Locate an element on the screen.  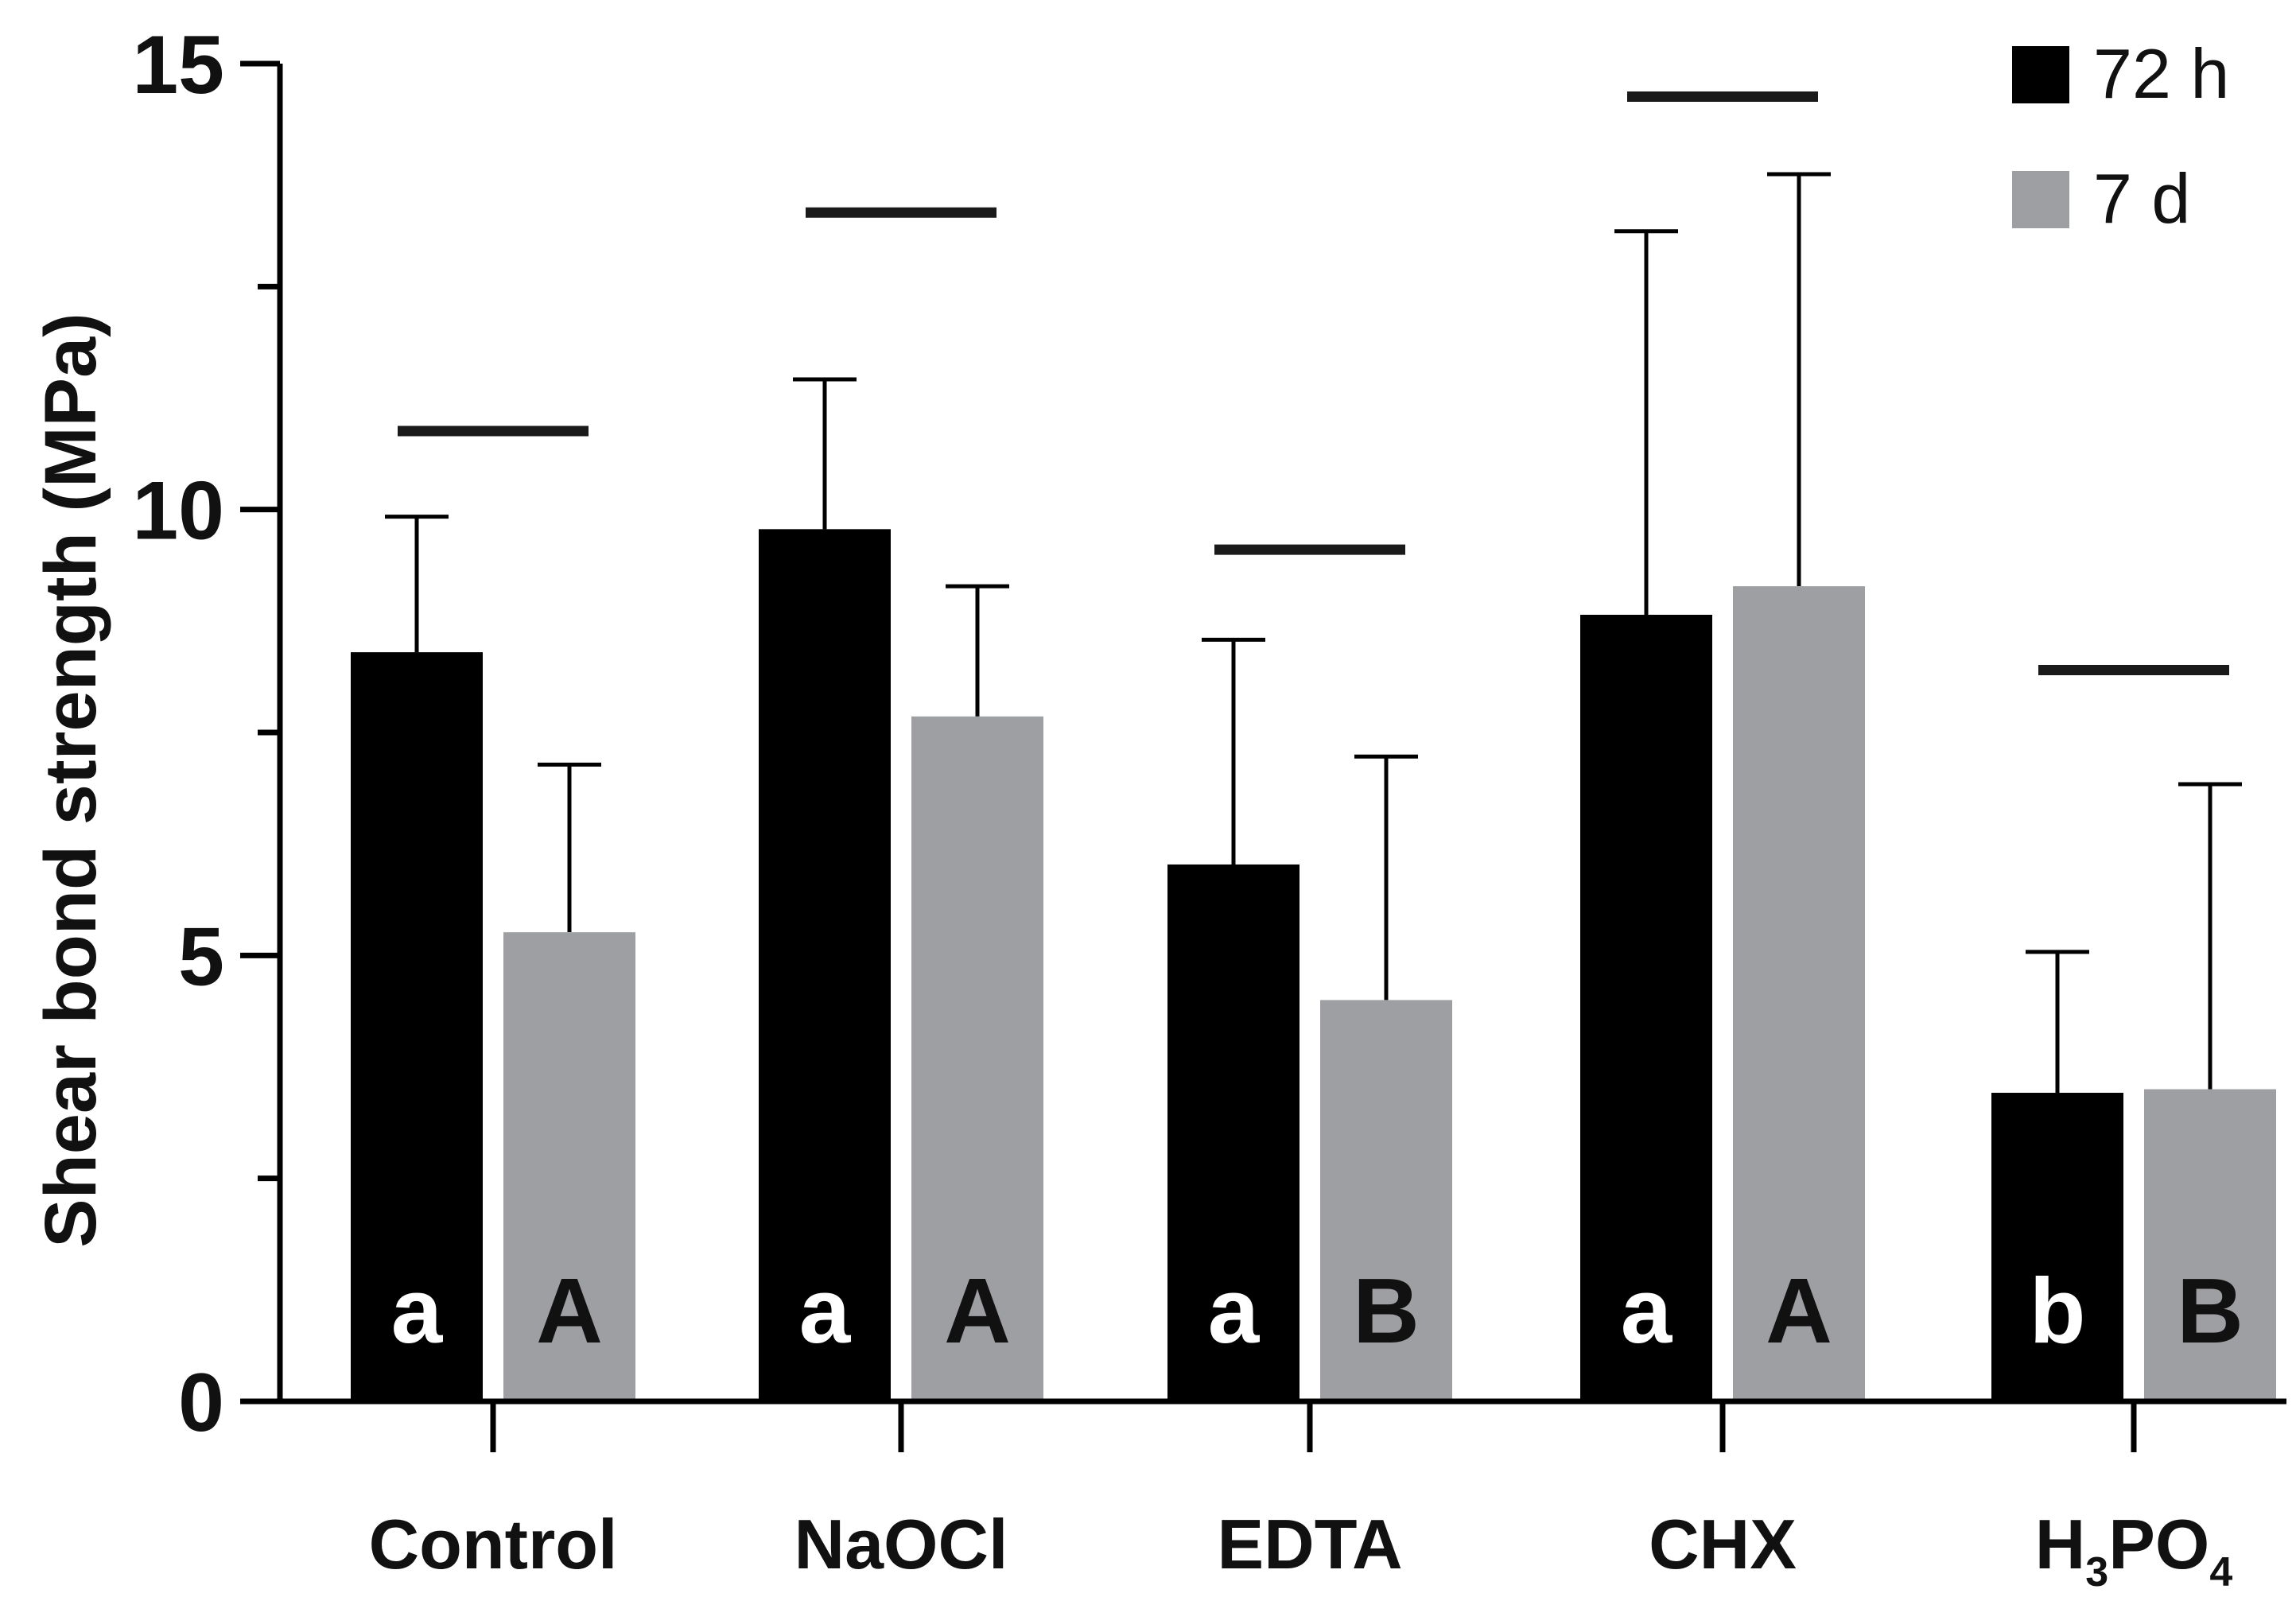
group-letter-72h-4: b is located at coordinates (2058, 1310).